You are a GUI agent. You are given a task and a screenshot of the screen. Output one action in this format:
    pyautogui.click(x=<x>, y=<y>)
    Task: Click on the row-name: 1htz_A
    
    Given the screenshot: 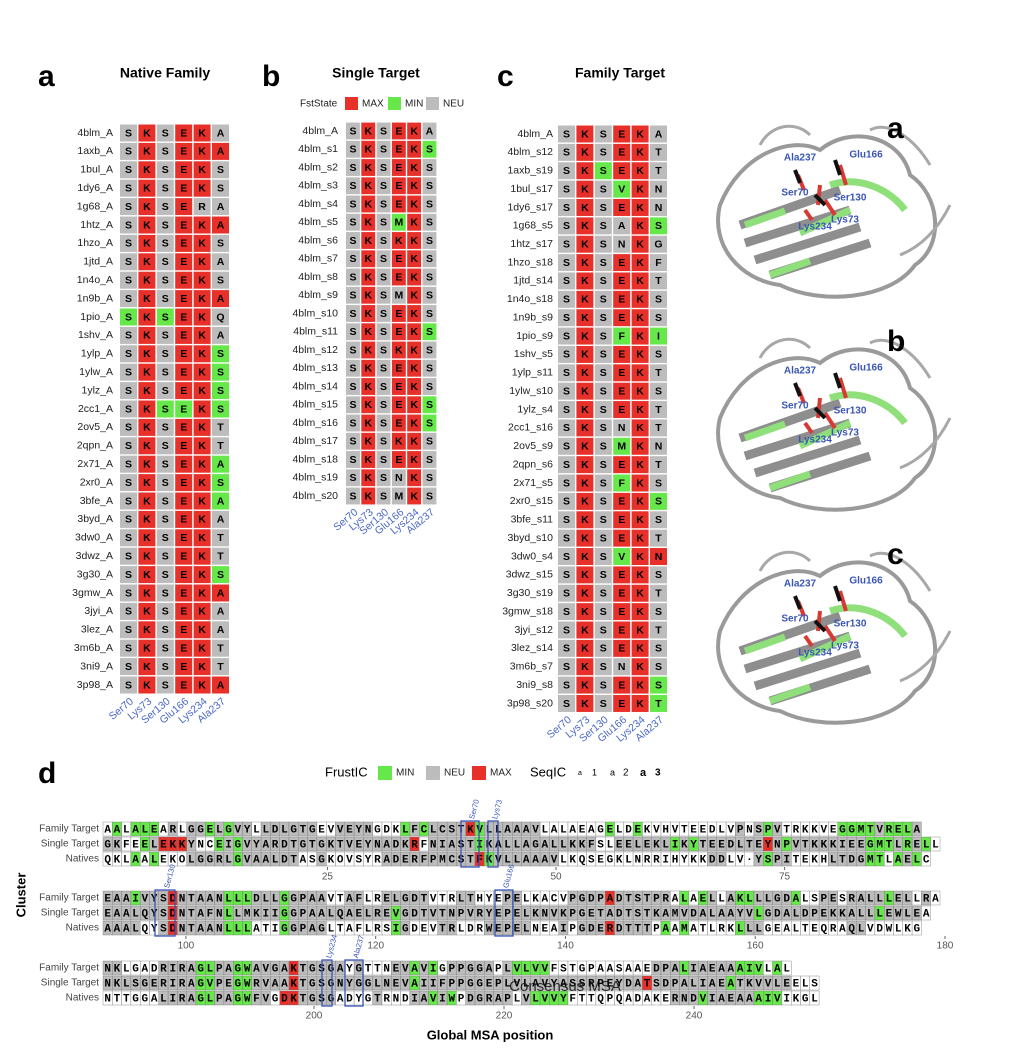 What is the action you would take?
    pyautogui.click(x=96, y=225)
    